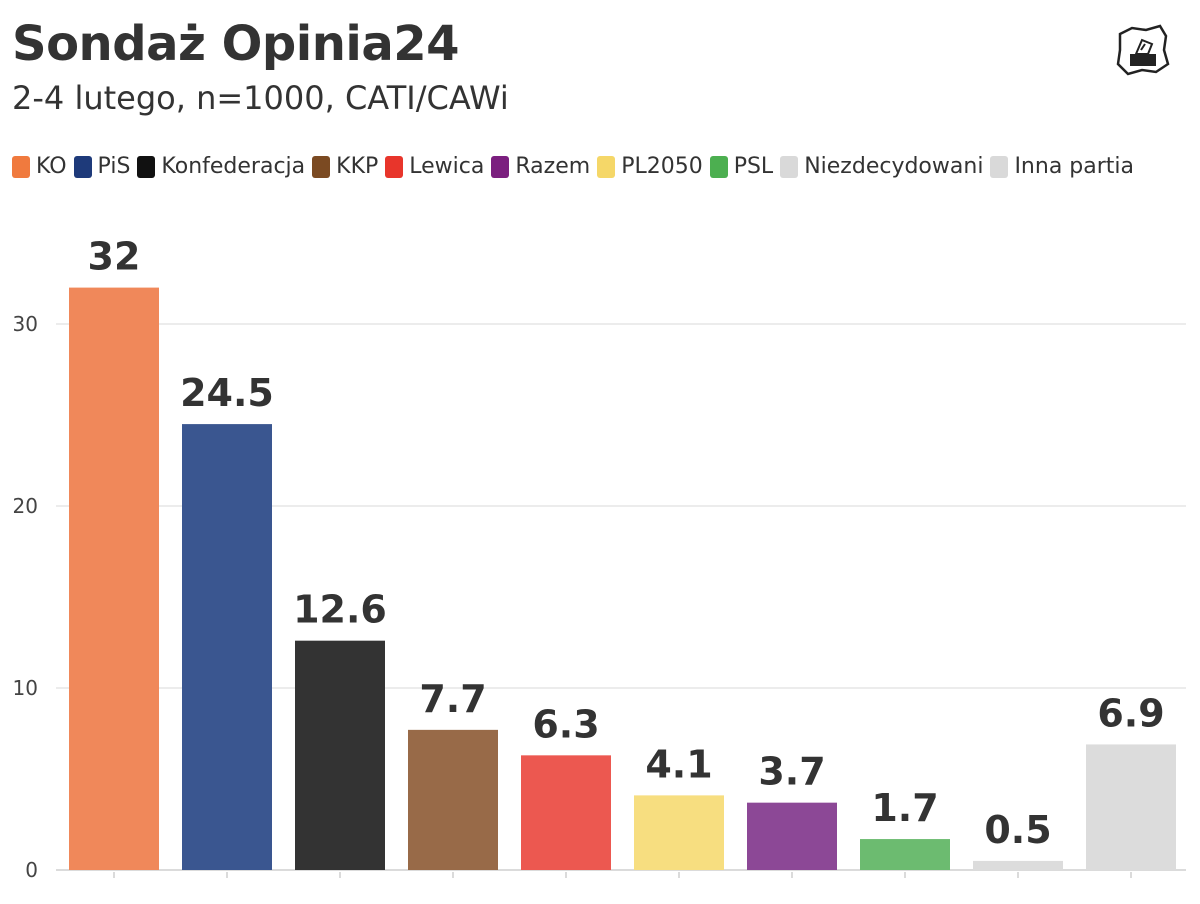 Image resolution: width=1200 pixels, height=904 pixels. I want to click on legend-item: PSL, so click(741, 166).